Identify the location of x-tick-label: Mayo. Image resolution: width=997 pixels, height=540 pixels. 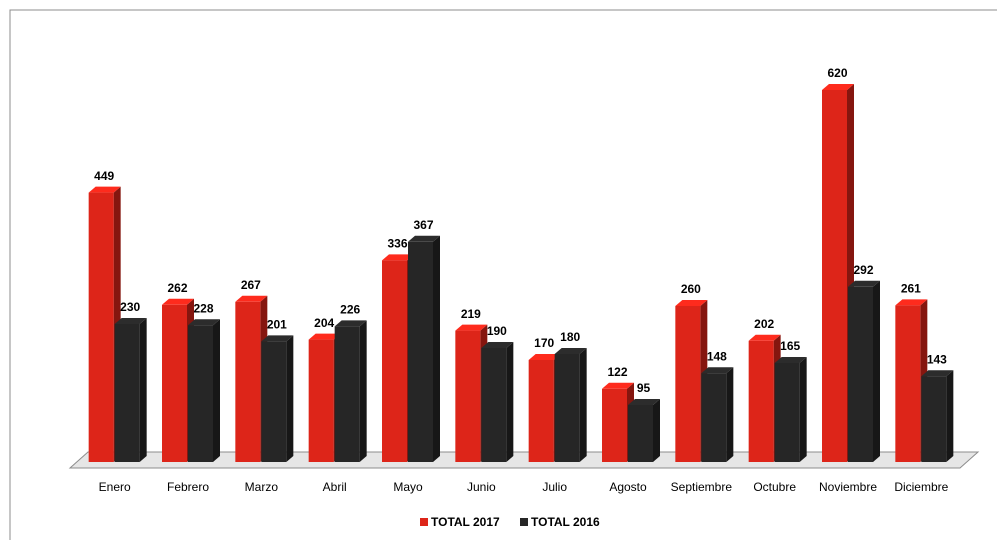
(408, 487).